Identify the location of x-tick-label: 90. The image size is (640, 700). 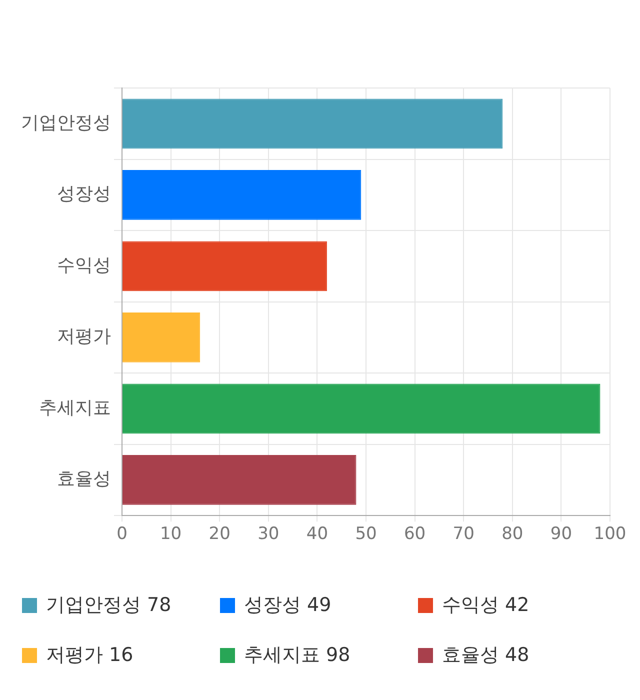
(561, 534).